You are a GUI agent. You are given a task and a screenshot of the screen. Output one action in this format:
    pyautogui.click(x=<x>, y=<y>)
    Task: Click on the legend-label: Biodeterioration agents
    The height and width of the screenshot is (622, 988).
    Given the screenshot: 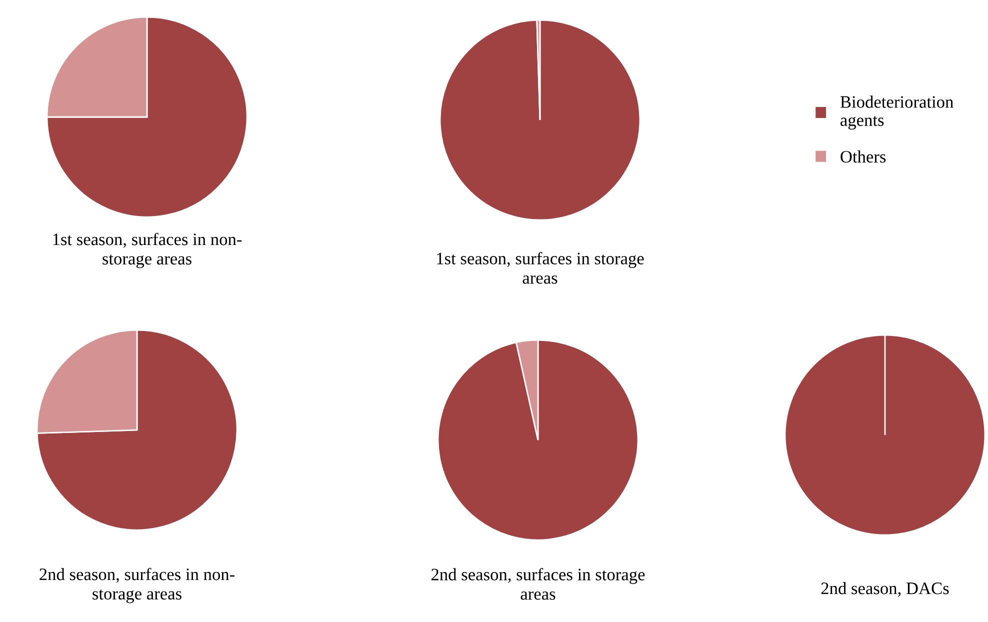 What is the action you would take?
    pyautogui.click(x=897, y=113)
    